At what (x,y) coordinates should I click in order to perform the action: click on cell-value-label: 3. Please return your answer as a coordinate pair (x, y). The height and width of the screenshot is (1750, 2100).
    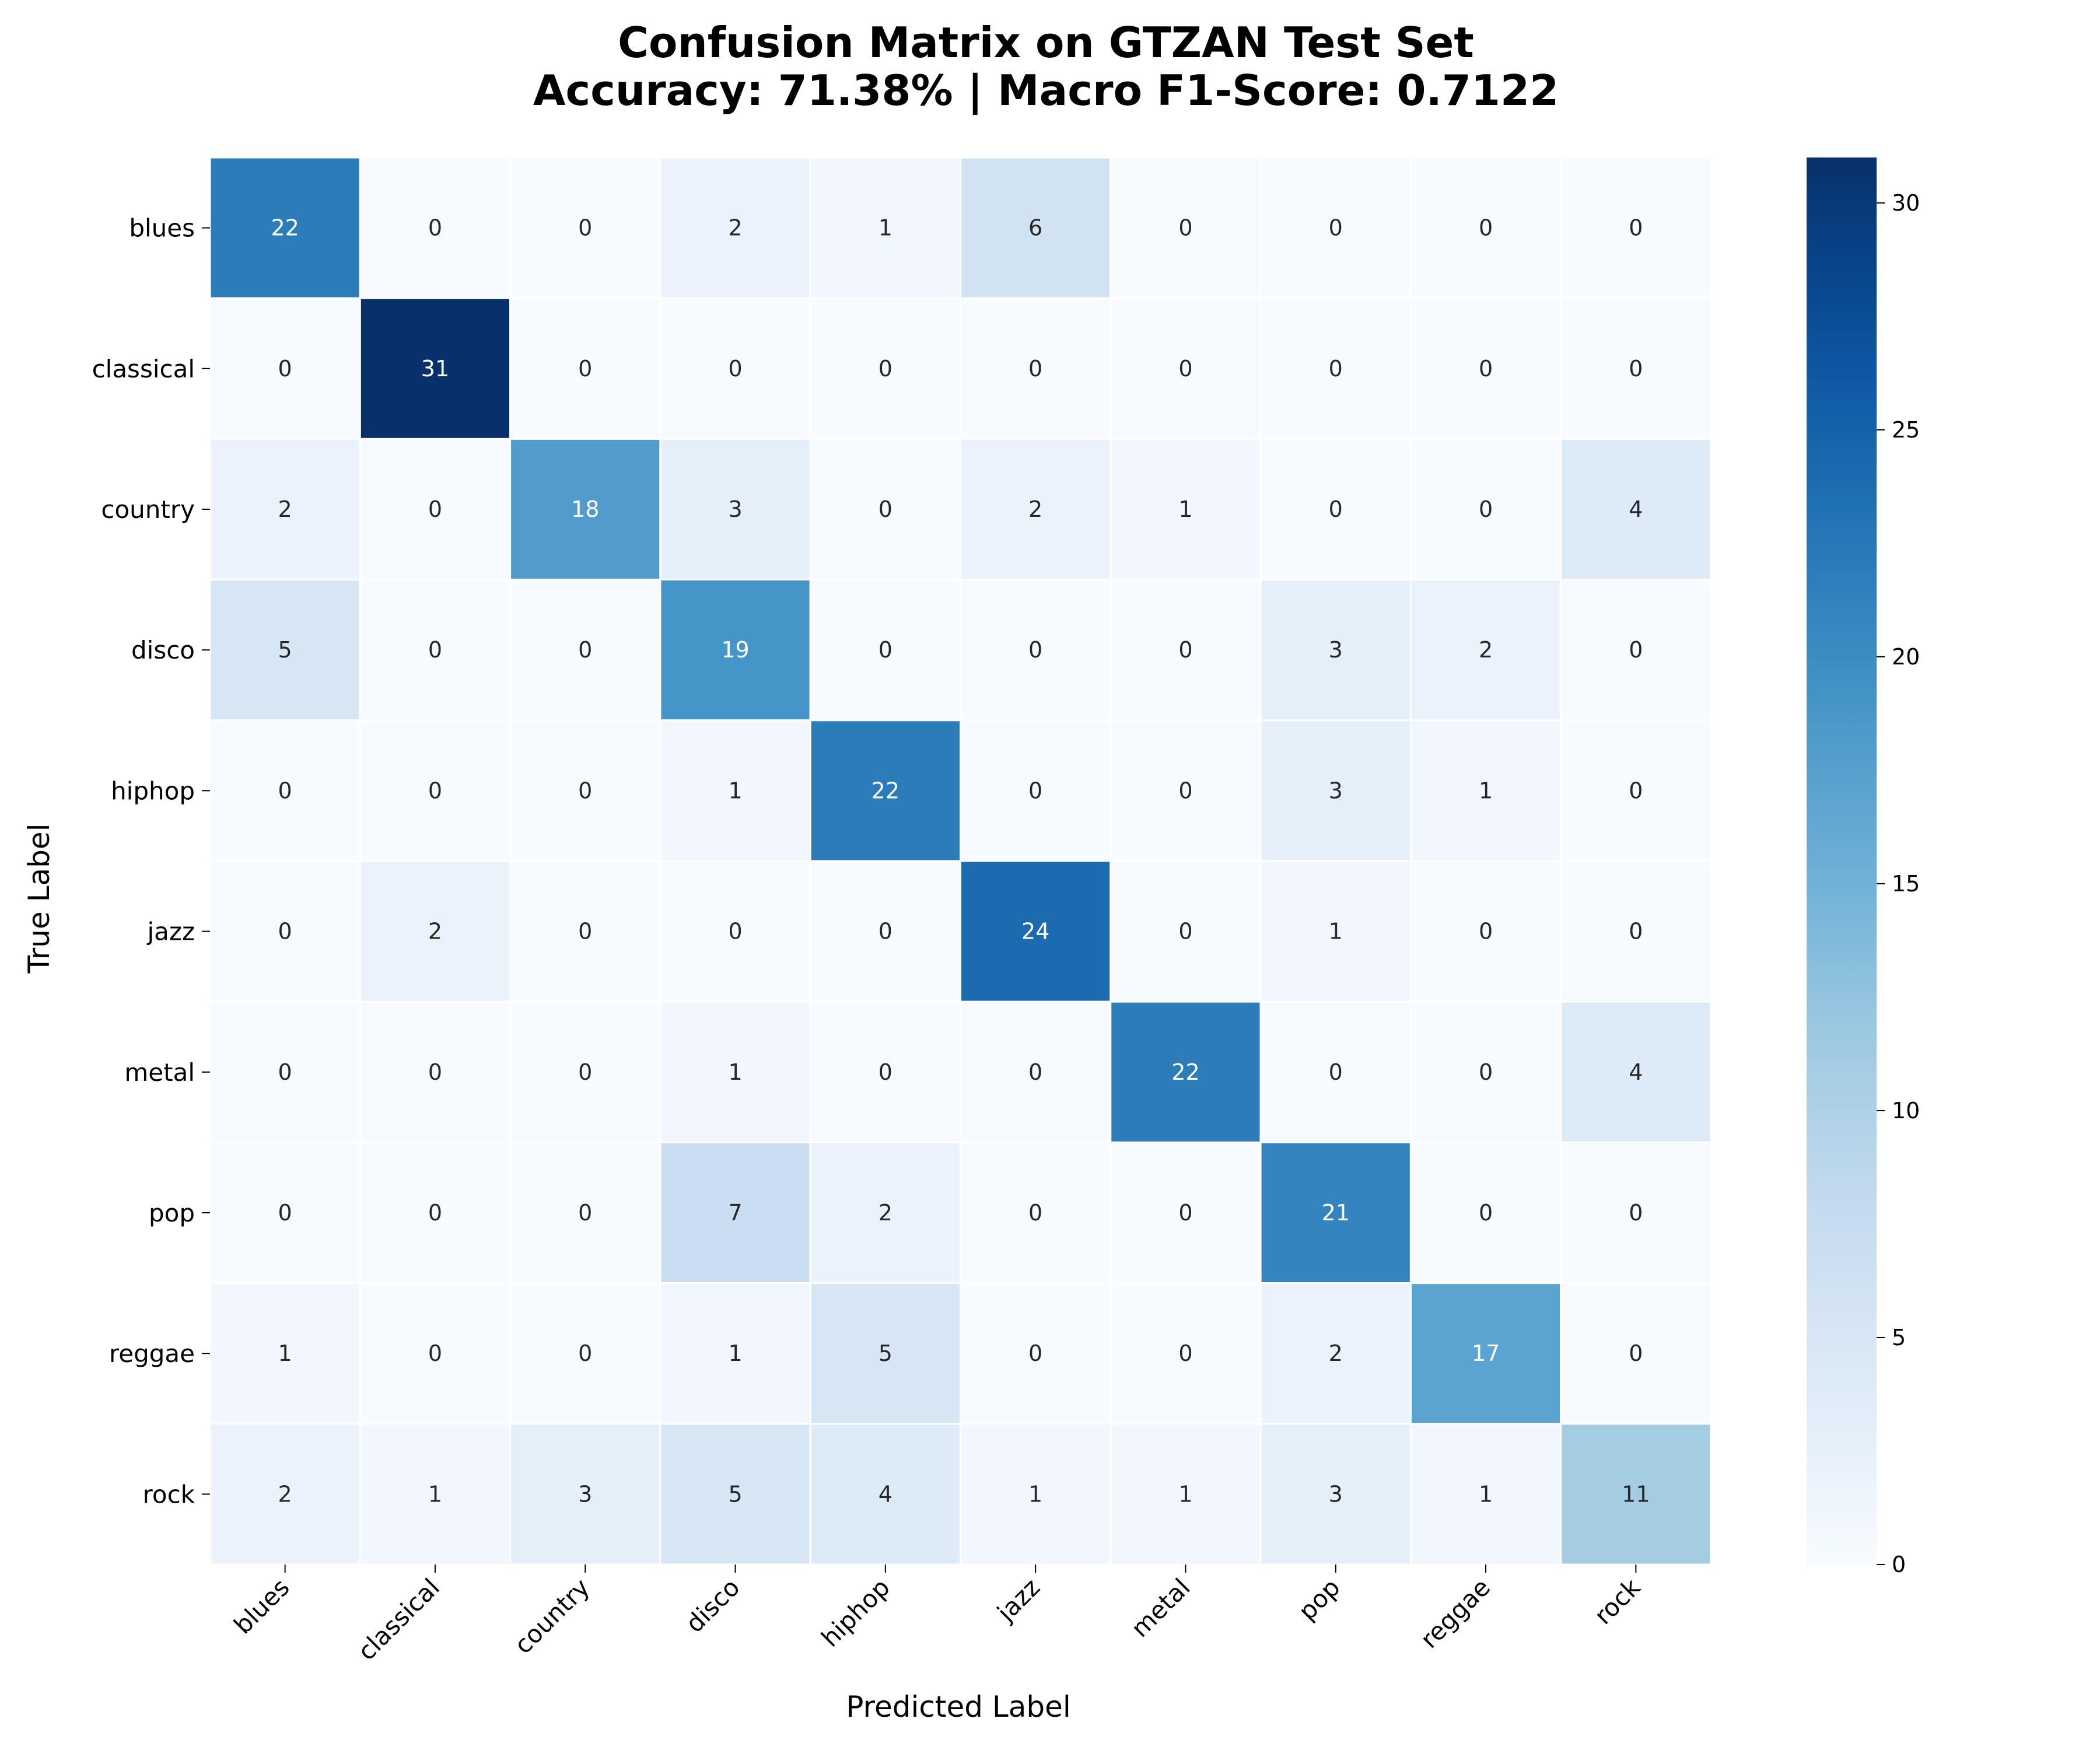
    Looking at the image, I should click on (735, 509).